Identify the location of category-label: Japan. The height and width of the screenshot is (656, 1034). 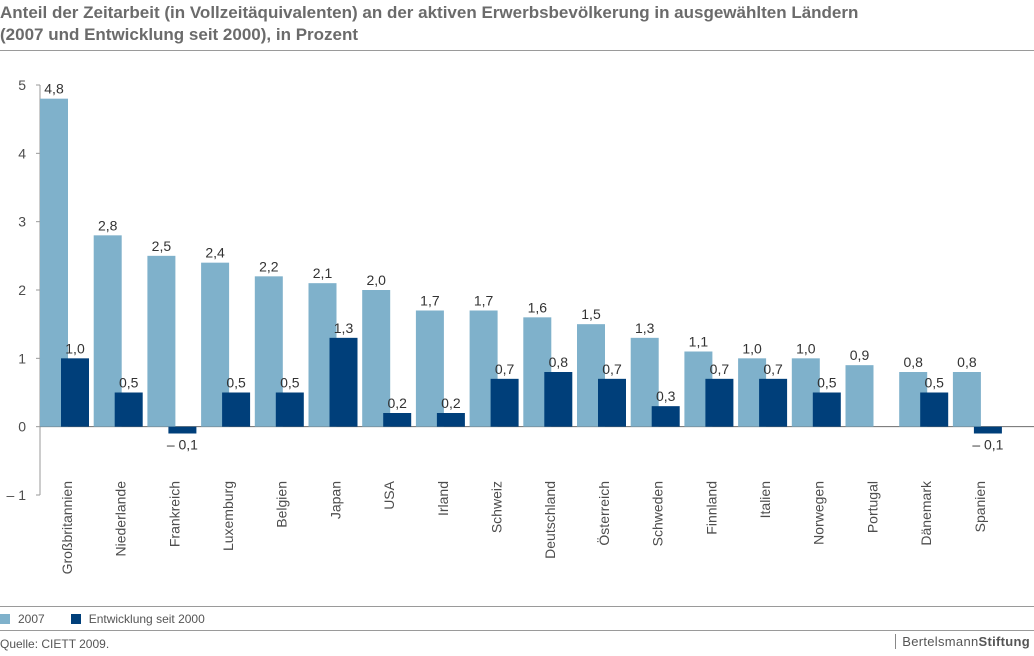
(335, 500).